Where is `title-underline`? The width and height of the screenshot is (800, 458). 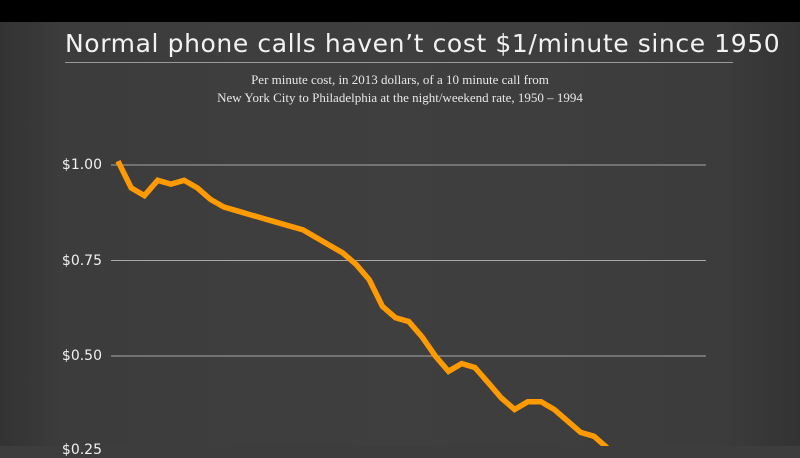 title-underline is located at coordinates (399, 62).